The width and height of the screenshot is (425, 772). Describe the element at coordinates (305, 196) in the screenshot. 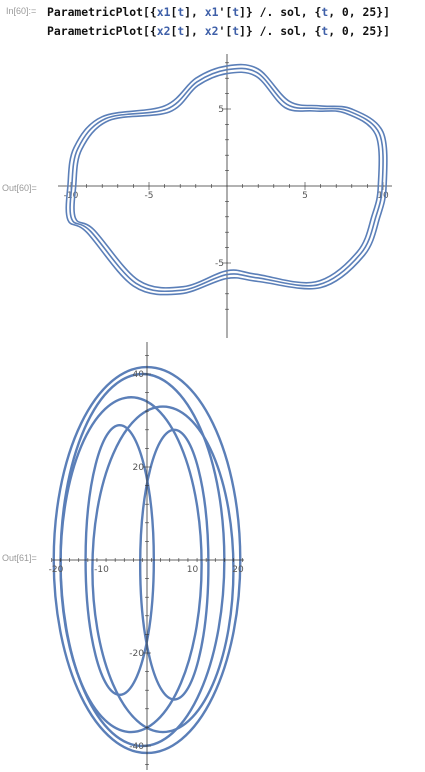

I see `x-tick-label: 5` at that location.